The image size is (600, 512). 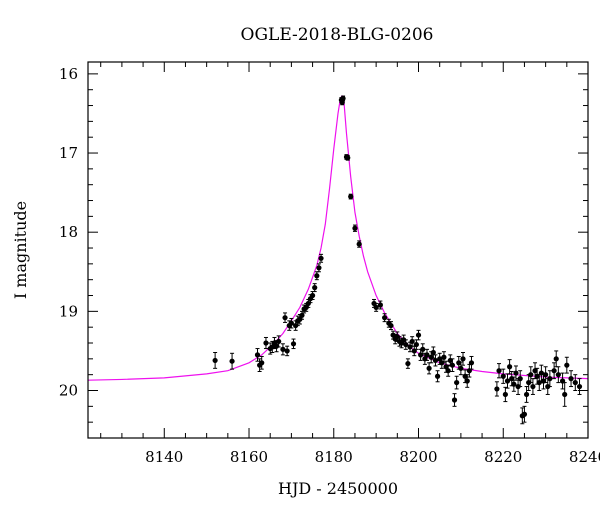 I want to click on y-tick-label: 20, so click(x=68, y=391).